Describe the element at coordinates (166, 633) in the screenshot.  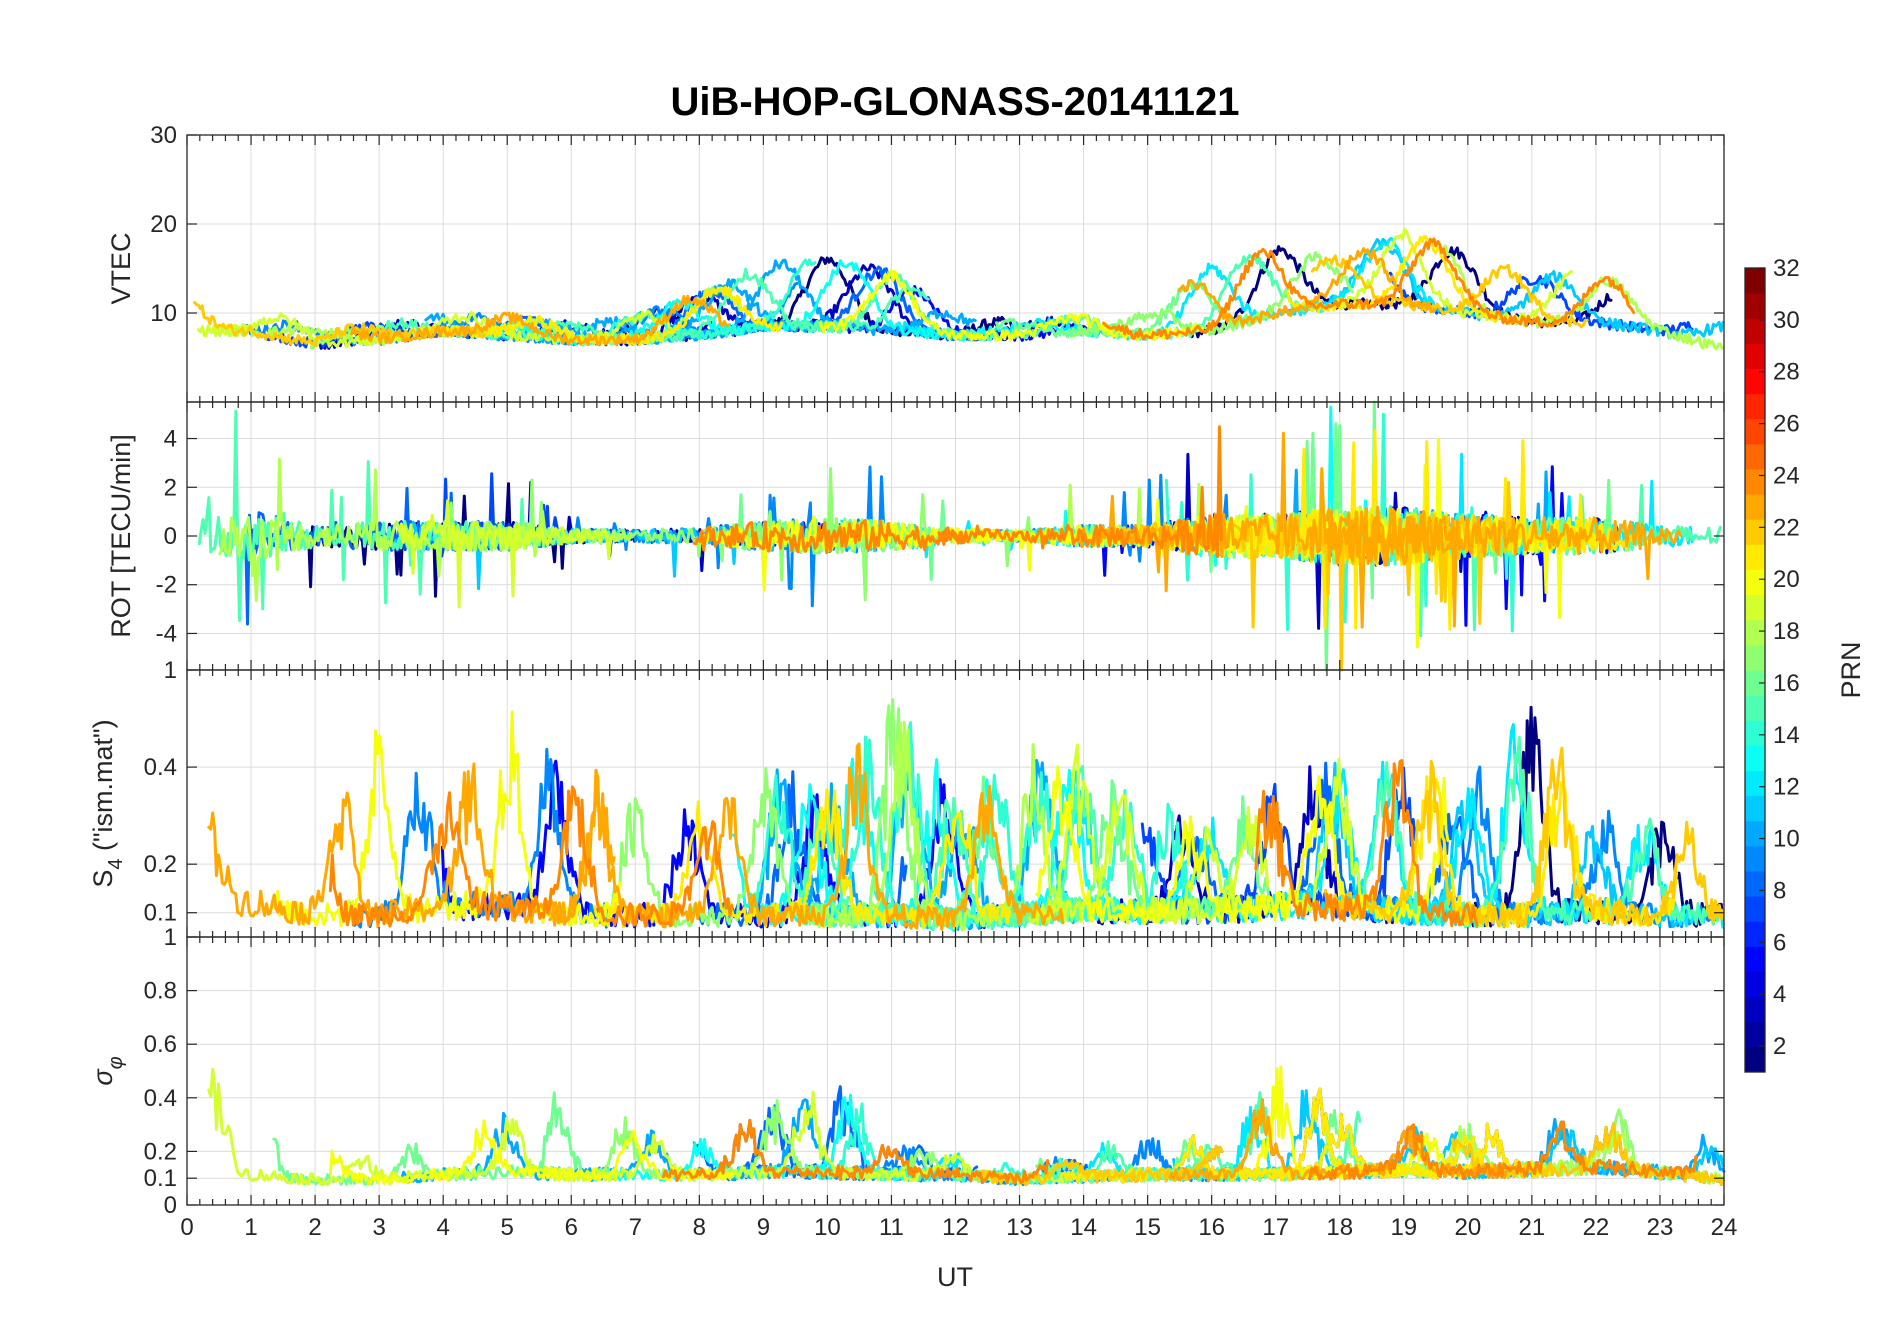
I see `y-tick-label: -4` at that location.